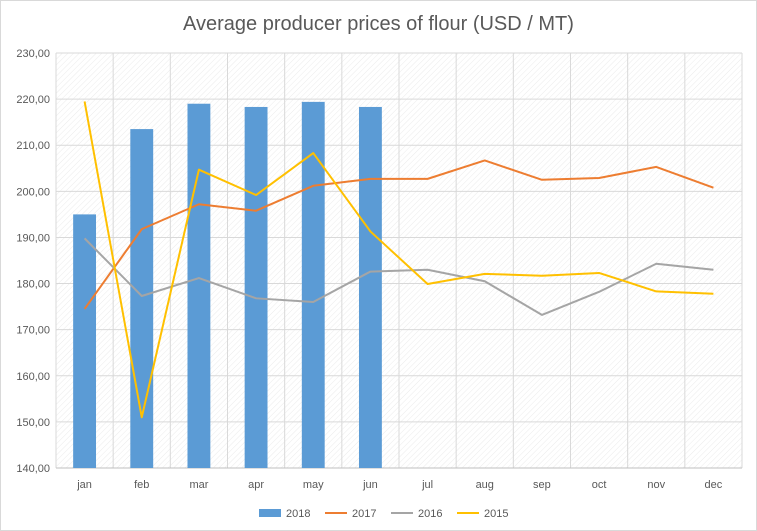 This screenshot has width=757, height=531. Describe the element at coordinates (199, 285) in the screenshot. I see `bar-2018-mar` at that location.